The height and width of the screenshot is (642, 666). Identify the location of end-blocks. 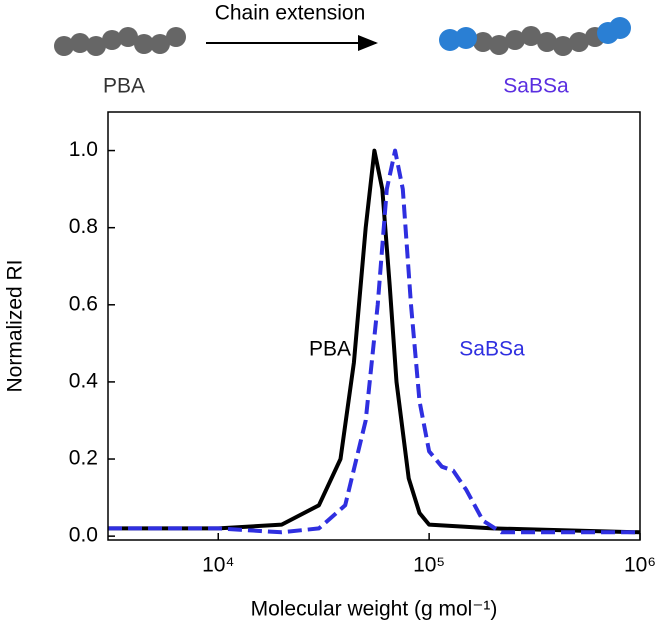
(535, 34).